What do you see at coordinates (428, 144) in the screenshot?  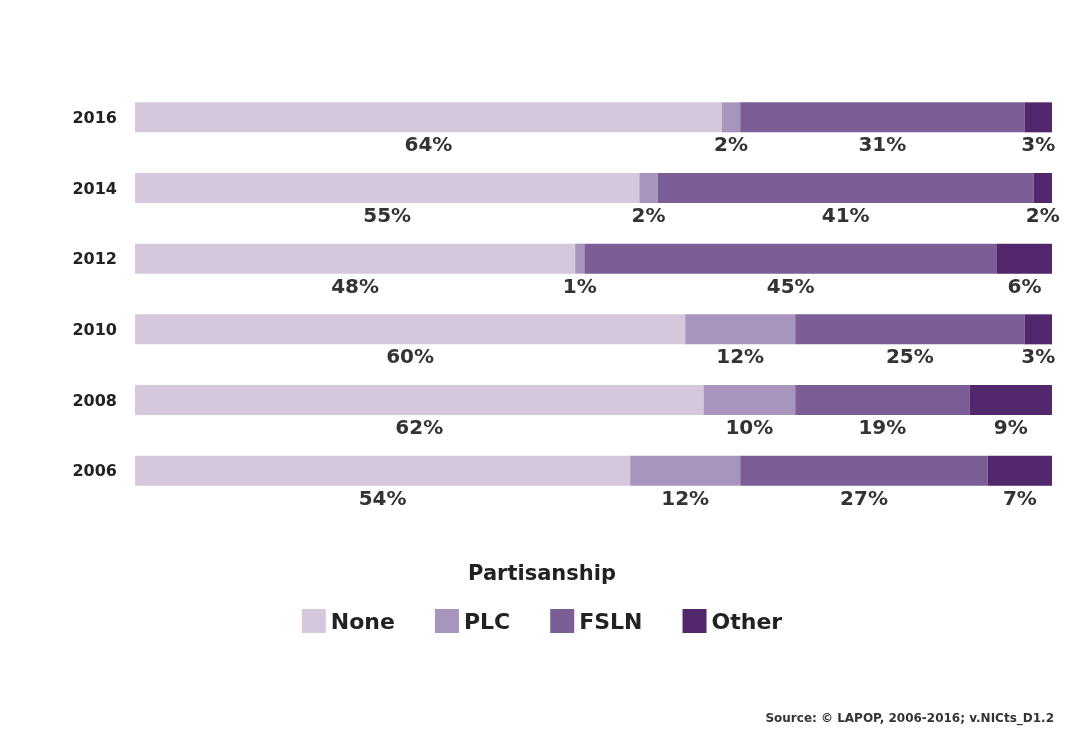 I see `data-label: 64%` at bounding box center [428, 144].